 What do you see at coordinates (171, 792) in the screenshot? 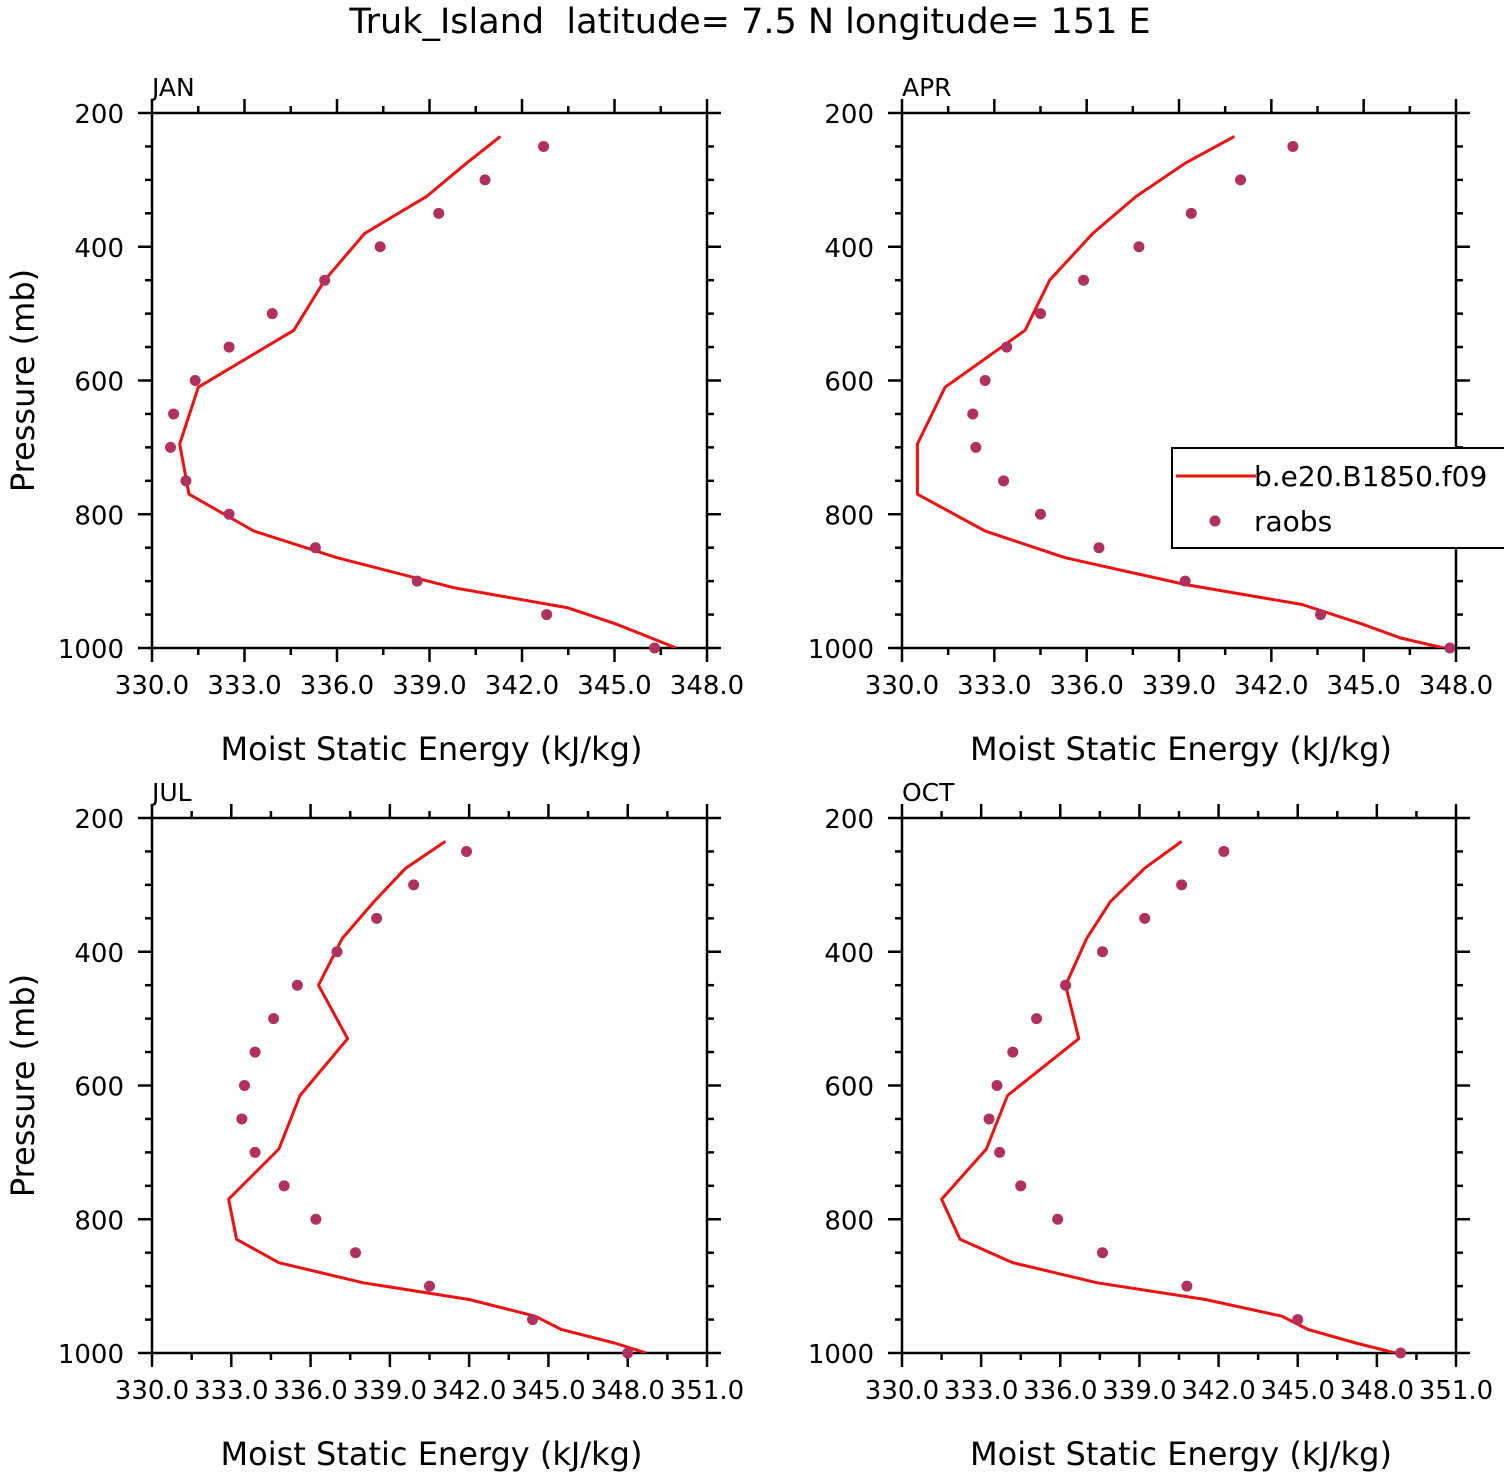
I see `panel-label: JUL` at bounding box center [171, 792].